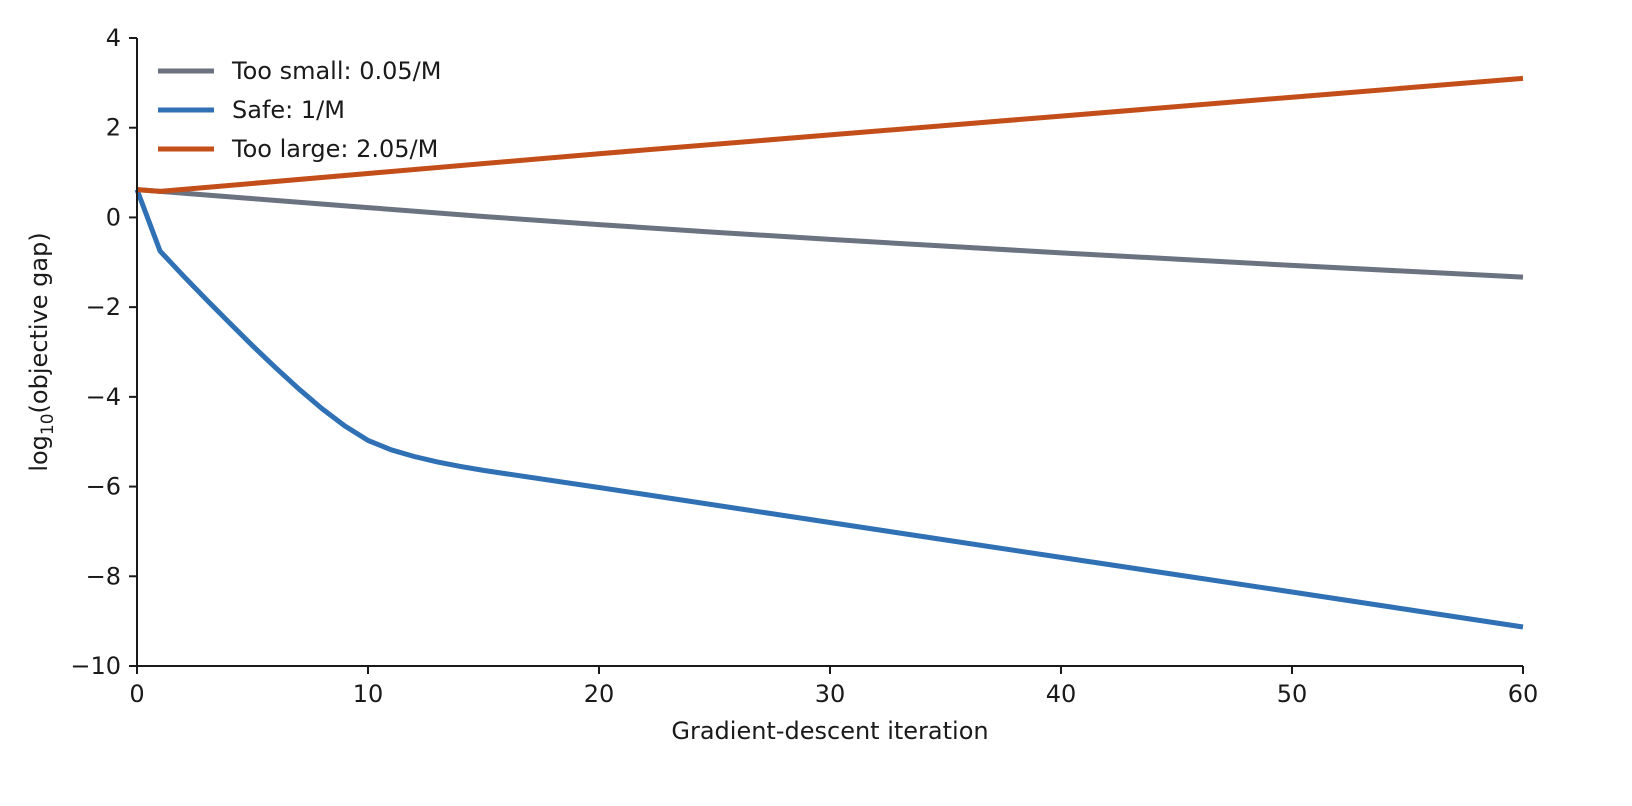 This screenshot has height=806, width=1632. Describe the element at coordinates (599, 694) in the screenshot. I see `x-tick-label: 20` at that location.